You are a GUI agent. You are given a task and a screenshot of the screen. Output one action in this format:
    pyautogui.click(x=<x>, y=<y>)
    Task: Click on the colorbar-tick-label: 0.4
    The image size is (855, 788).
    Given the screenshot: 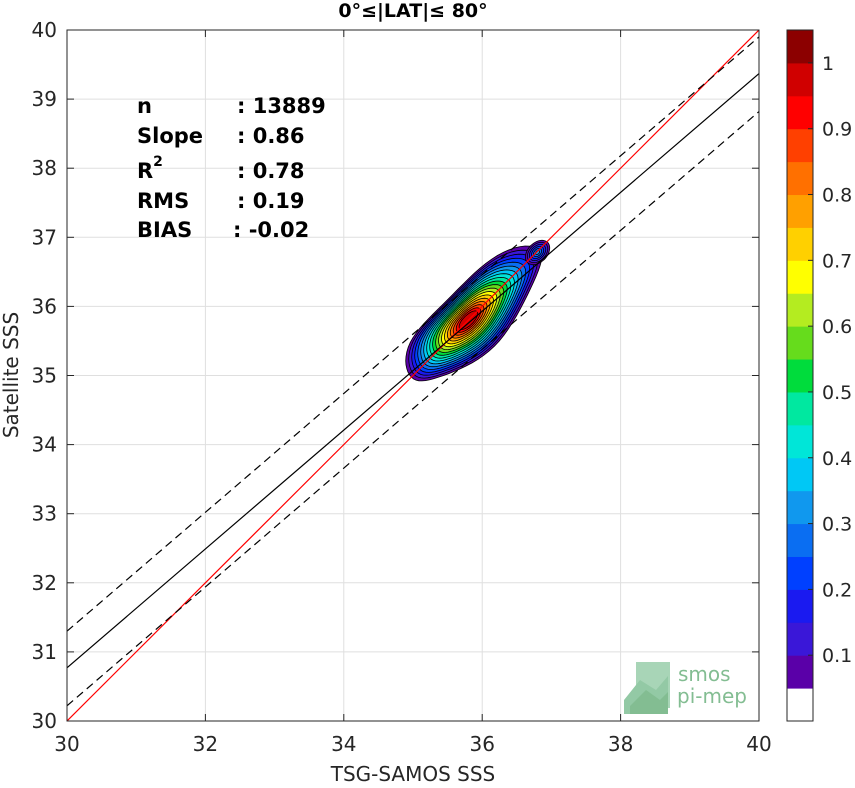 What is the action you would take?
    pyautogui.click(x=837, y=459)
    